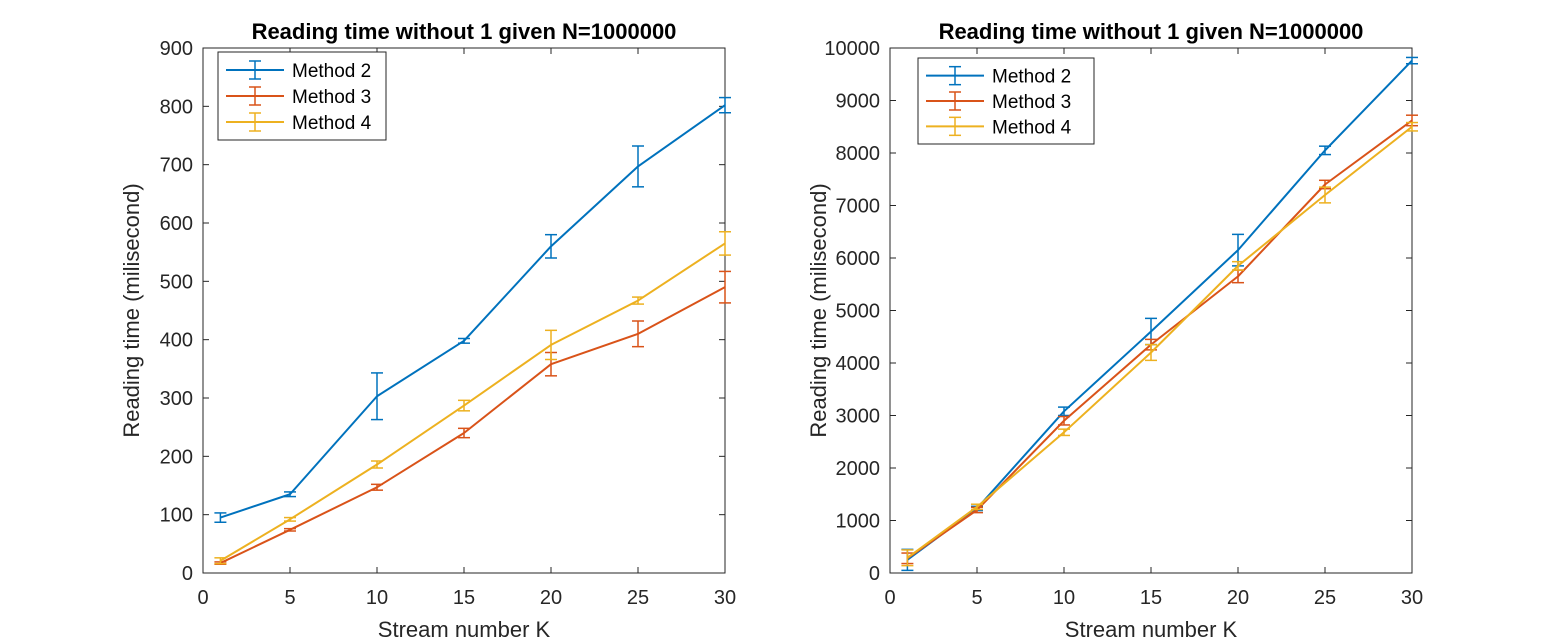 This screenshot has width=1560, height=644. What do you see at coordinates (858, 102) in the screenshot?
I see `y-tick-label: 9000` at bounding box center [858, 102].